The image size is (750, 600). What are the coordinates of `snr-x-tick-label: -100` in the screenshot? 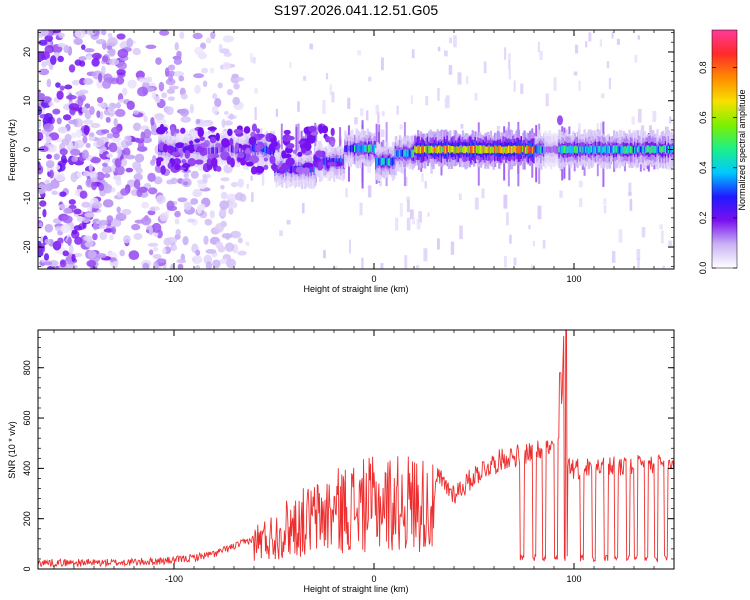 It's located at (174, 579).